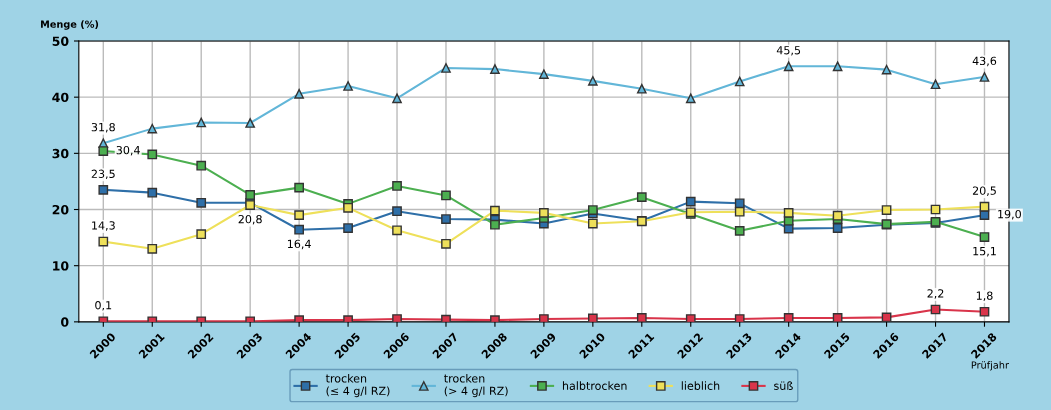  I want to click on data-label: 1,8, so click(984, 296).